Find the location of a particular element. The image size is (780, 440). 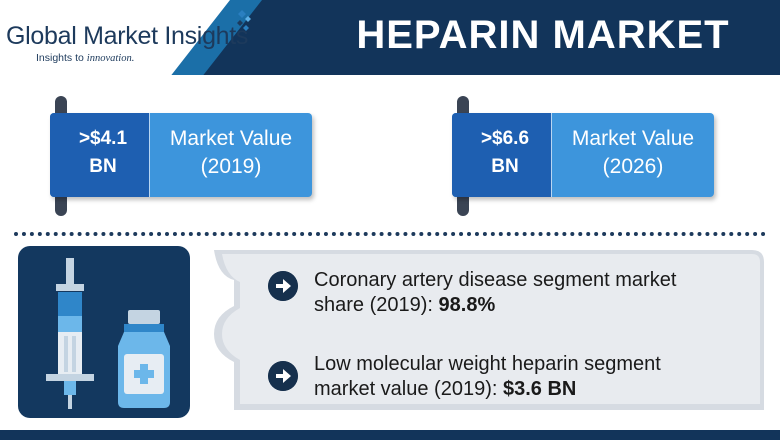

value-label: Market Value (2026) is located at coordinates (633, 152).